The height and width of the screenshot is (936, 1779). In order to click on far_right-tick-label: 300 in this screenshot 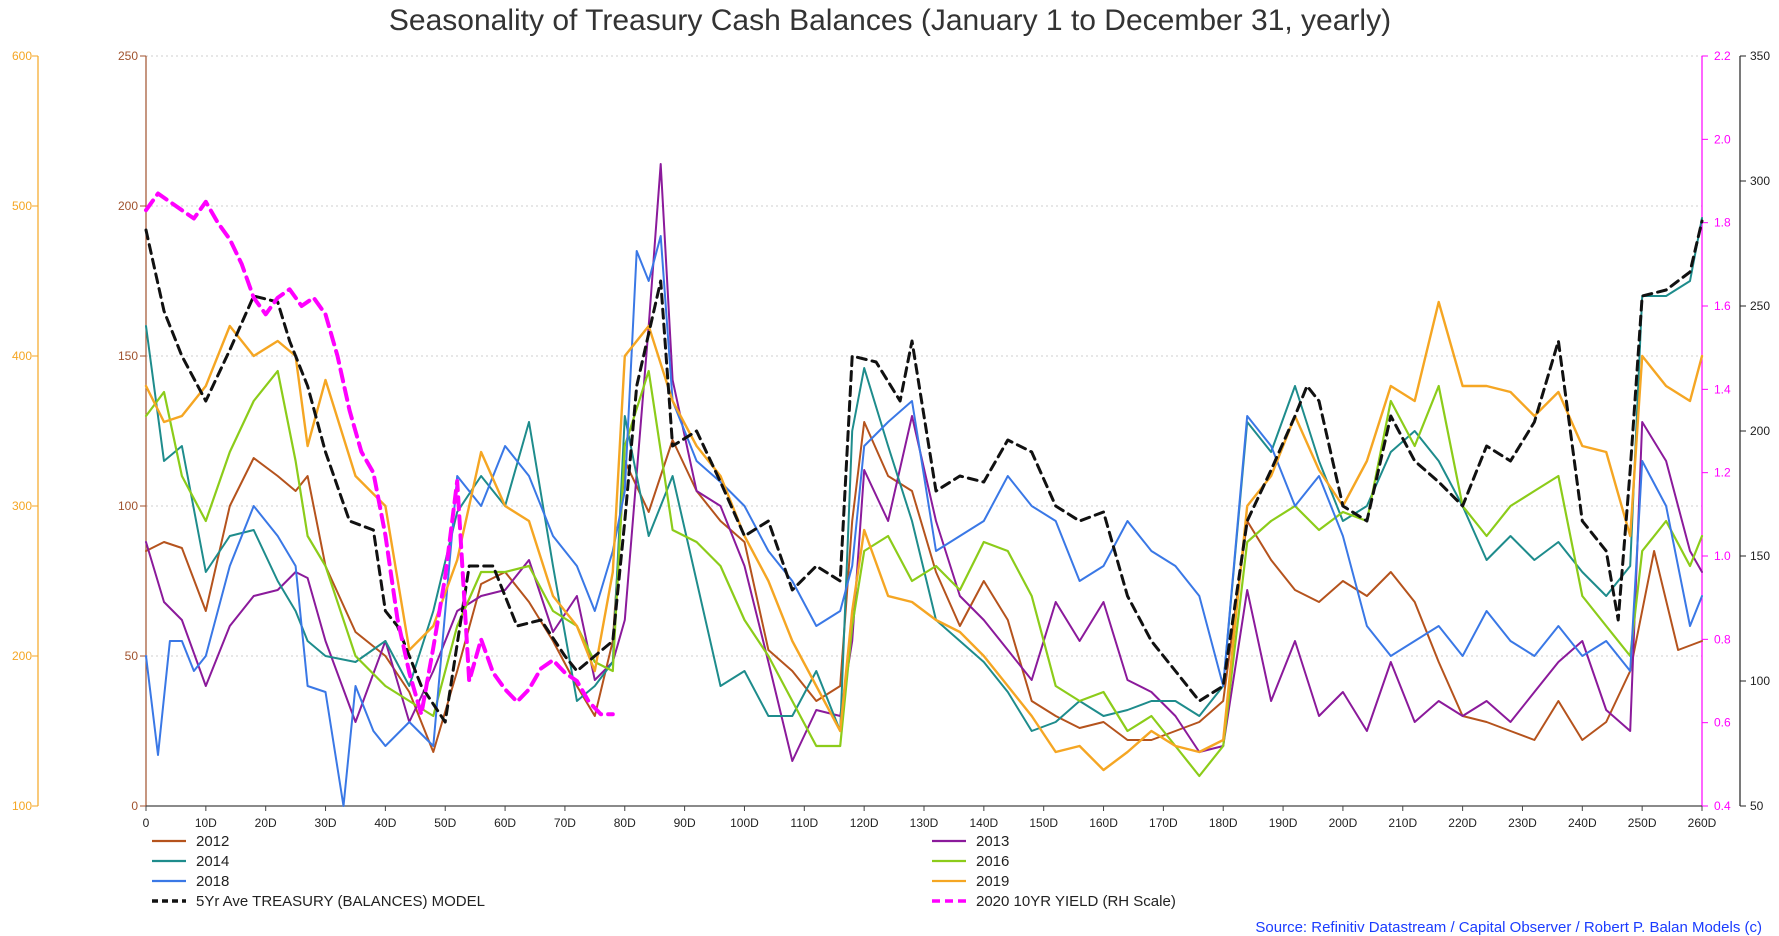, I will do `click(1760, 181)`.